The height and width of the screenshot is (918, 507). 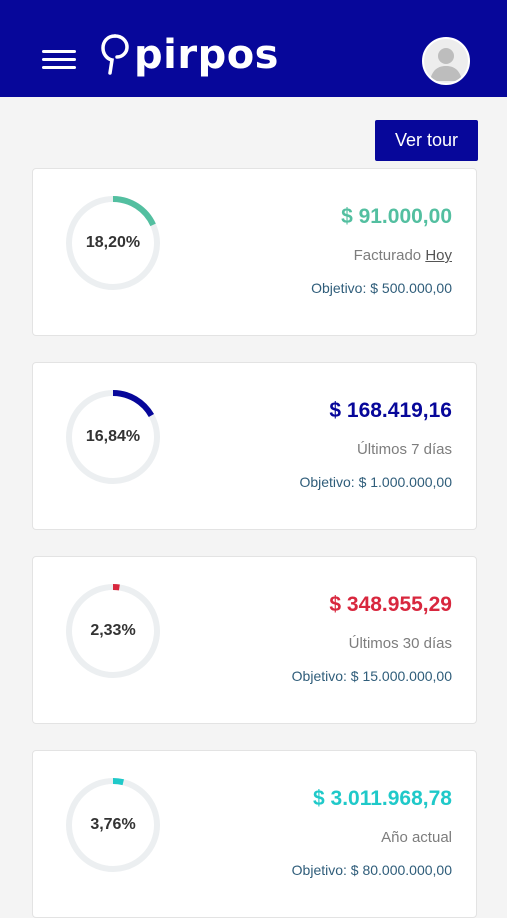 I want to click on amount-value: $ 348.955,29, so click(x=390, y=604).